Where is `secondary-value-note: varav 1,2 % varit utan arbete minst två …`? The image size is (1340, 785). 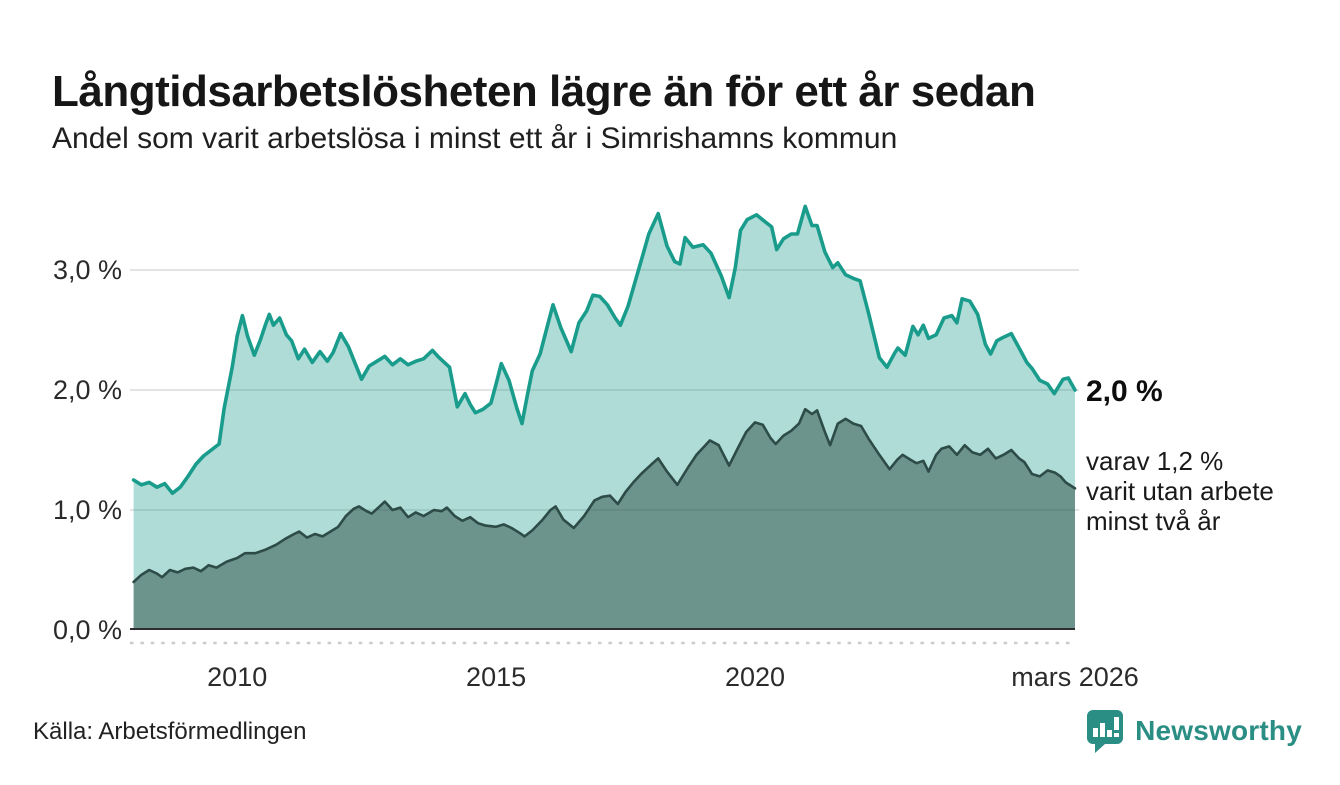
secondary-value-note: varav 1,2 % varit utan arbete minst två … is located at coordinates (1180, 491).